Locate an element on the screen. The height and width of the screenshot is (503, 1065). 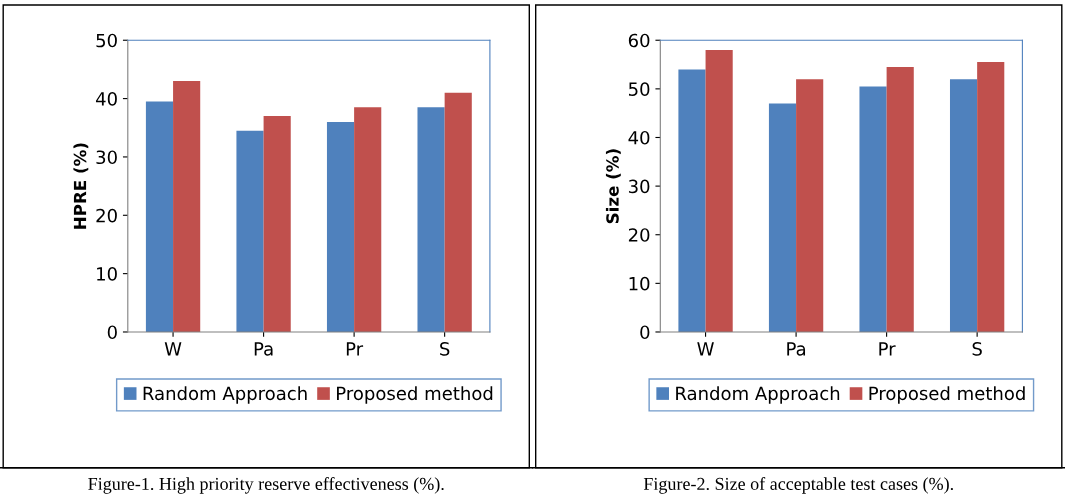
y-tick-label: 60 is located at coordinates (639, 40).